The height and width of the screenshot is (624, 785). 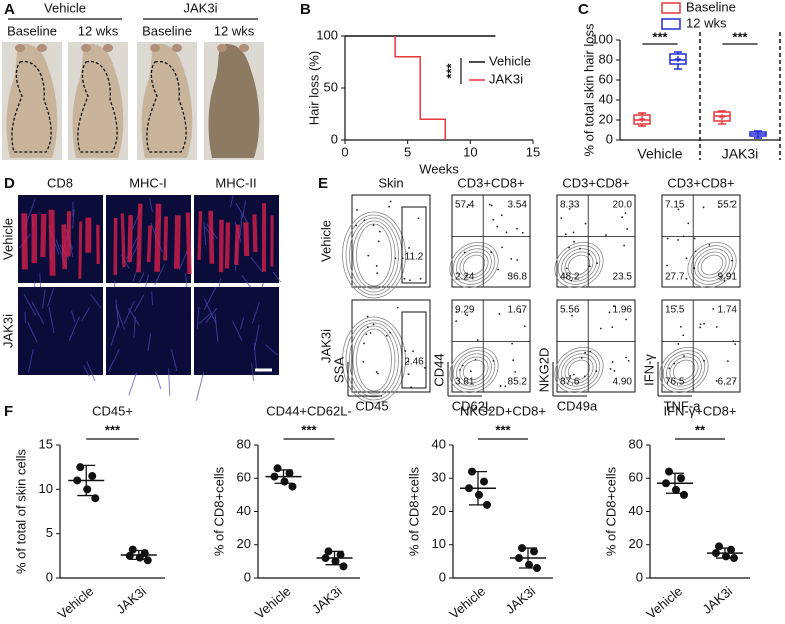 I want to click on quadrant-value: 3.54, so click(x=518, y=205).